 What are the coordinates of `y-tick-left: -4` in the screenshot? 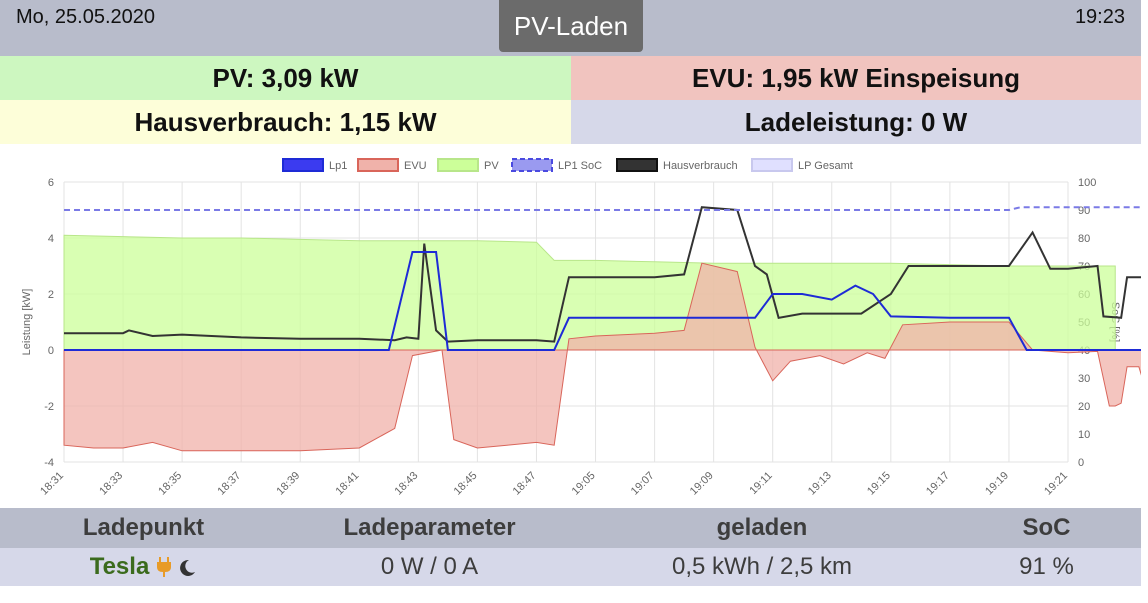 It's located at (49, 463).